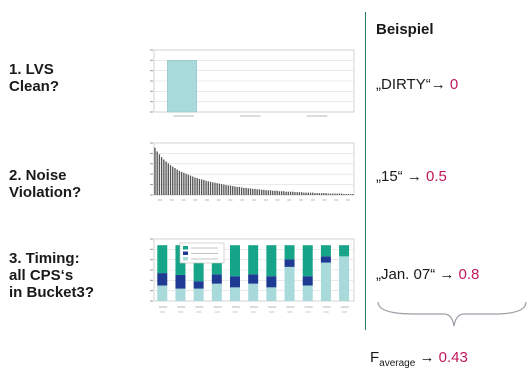 This screenshot has height=381, width=531. Describe the element at coordinates (436, 176) in the screenshot. I see `example-noise-value: 0.5` at that location.